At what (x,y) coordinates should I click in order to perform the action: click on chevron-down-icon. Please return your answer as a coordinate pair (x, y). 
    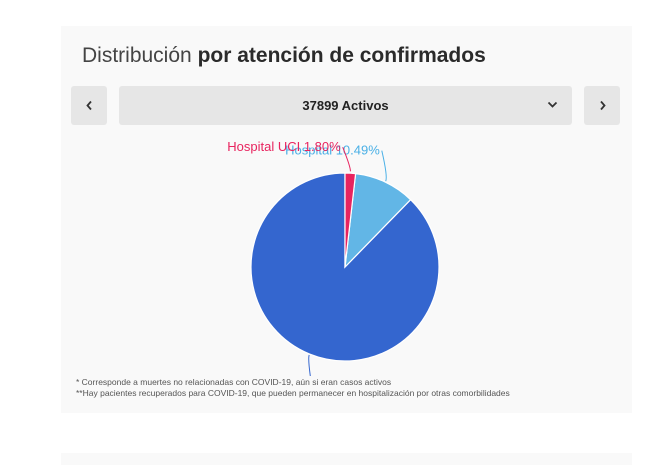
    Looking at the image, I should click on (552, 104).